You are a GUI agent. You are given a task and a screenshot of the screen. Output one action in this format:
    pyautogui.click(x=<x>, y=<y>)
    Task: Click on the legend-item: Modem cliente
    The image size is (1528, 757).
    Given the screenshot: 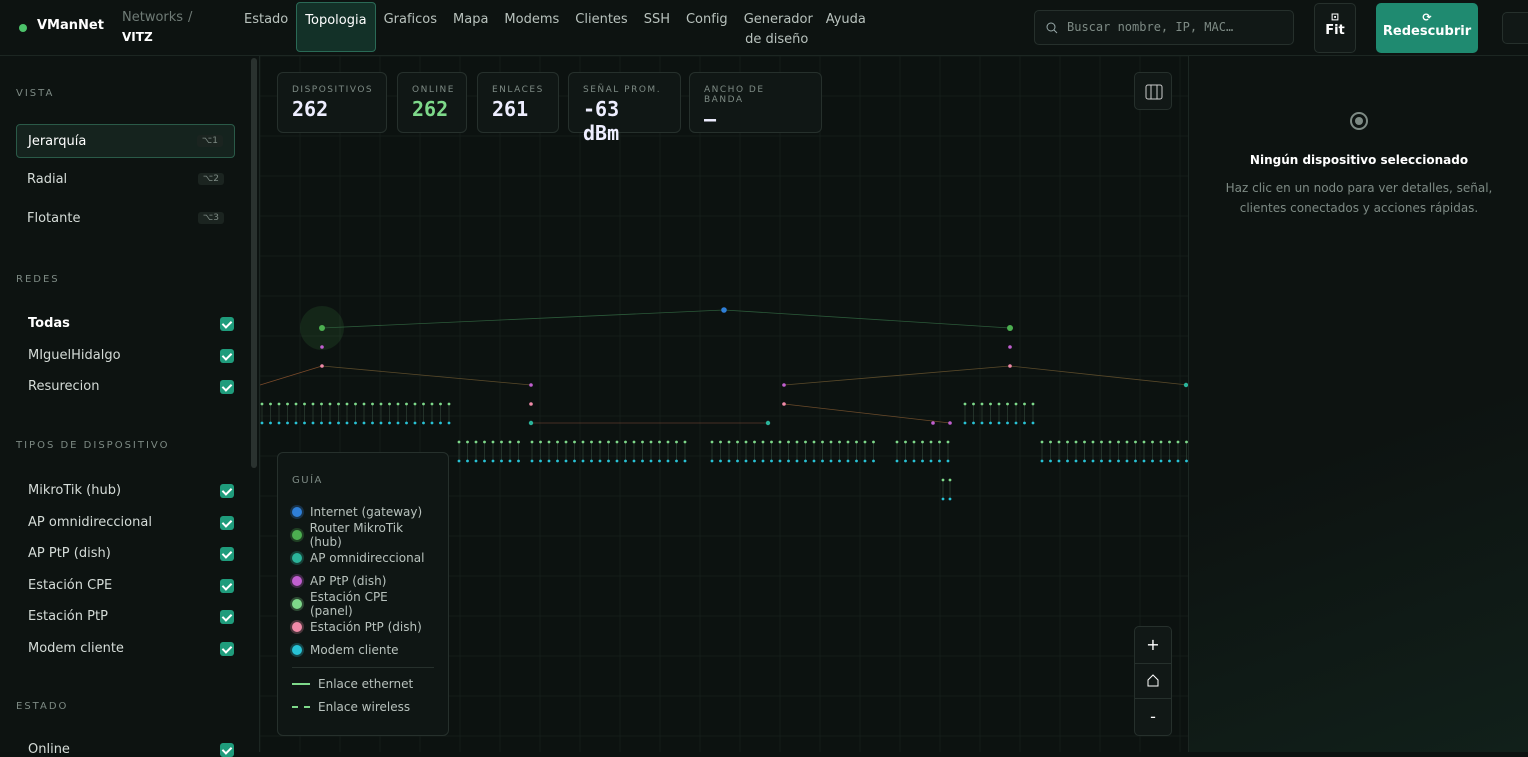 What is the action you would take?
    pyautogui.click(x=363, y=649)
    